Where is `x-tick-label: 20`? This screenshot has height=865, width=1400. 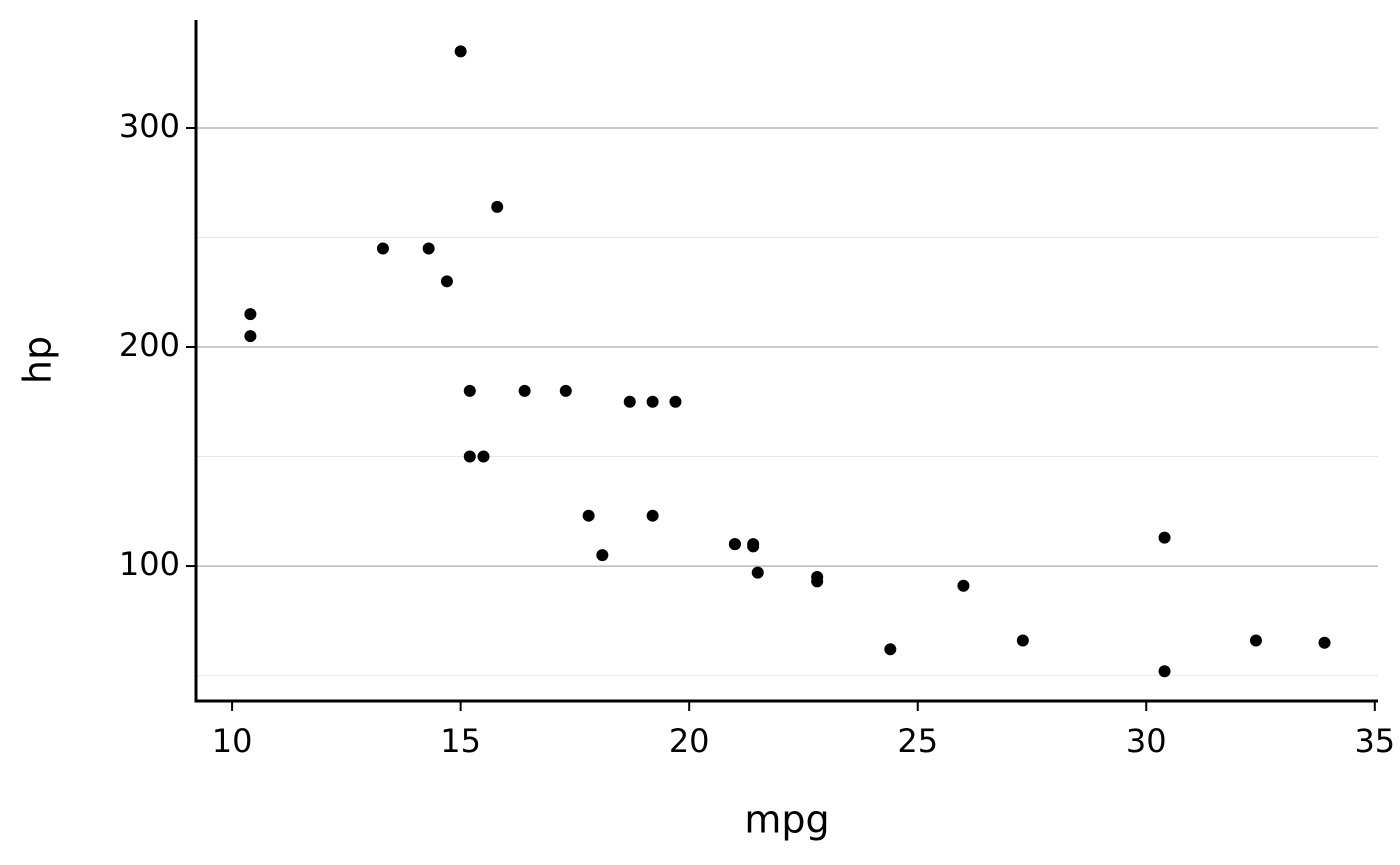
x-tick-label: 20 is located at coordinates (689, 741).